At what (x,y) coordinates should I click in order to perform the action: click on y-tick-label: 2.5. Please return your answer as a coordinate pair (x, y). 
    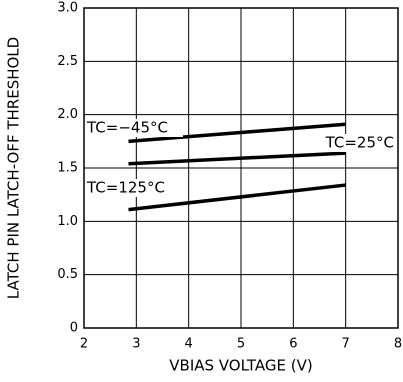
    Looking at the image, I should click on (67, 61).